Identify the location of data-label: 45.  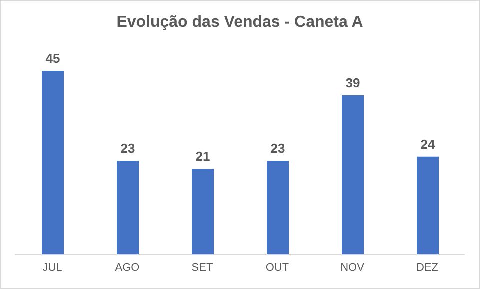
(53, 58).